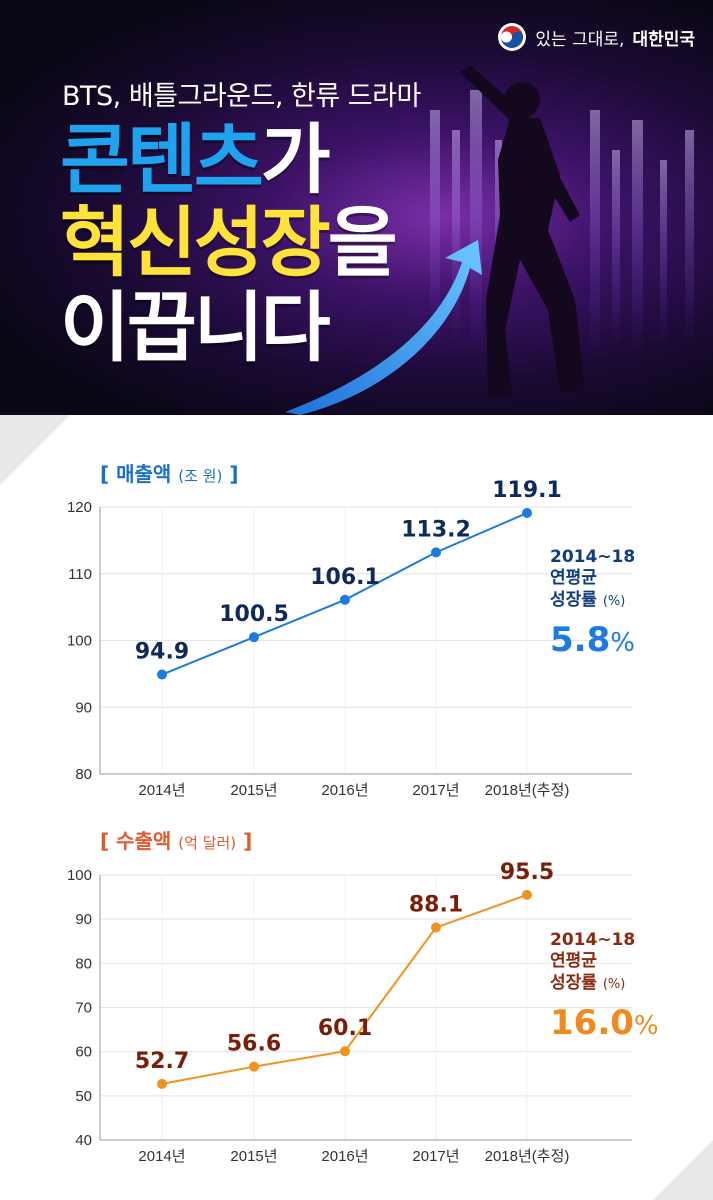  I want to click on taegeuk-icon, so click(512, 37).